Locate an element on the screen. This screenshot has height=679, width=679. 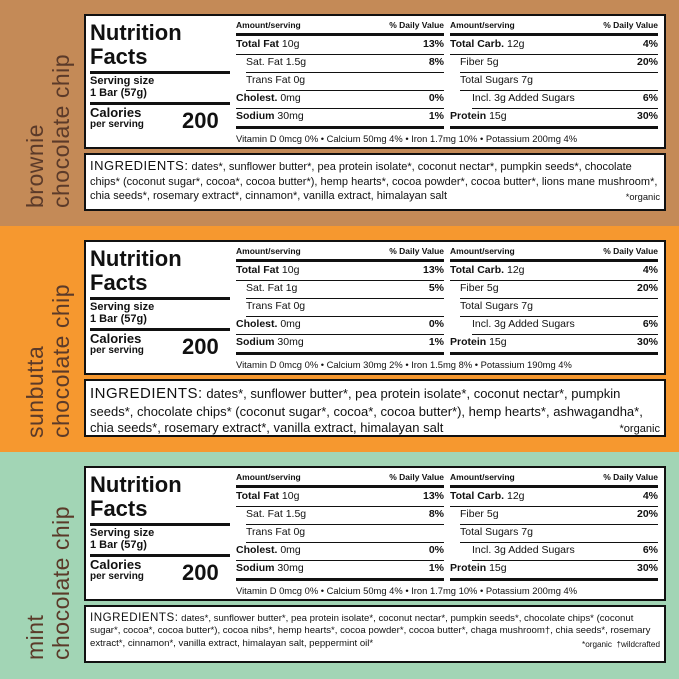
daily-value: 13% is located at coordinates (433, 44).